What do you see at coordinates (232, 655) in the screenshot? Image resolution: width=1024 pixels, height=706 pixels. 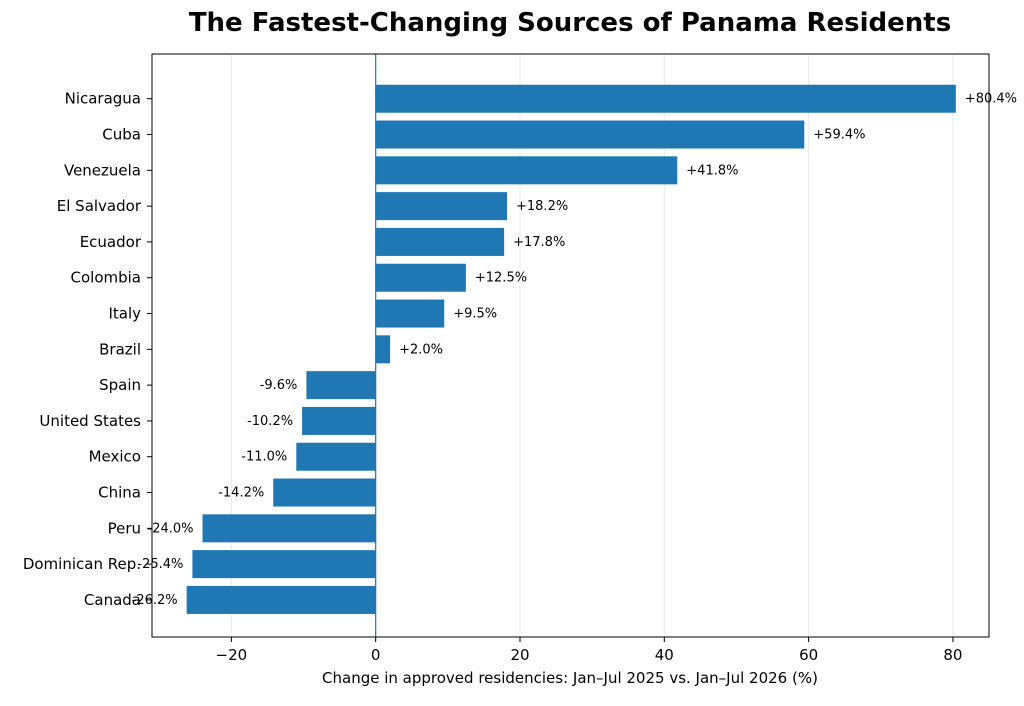 I see `x-tick-label: −20` at bounding box center [232, 655].